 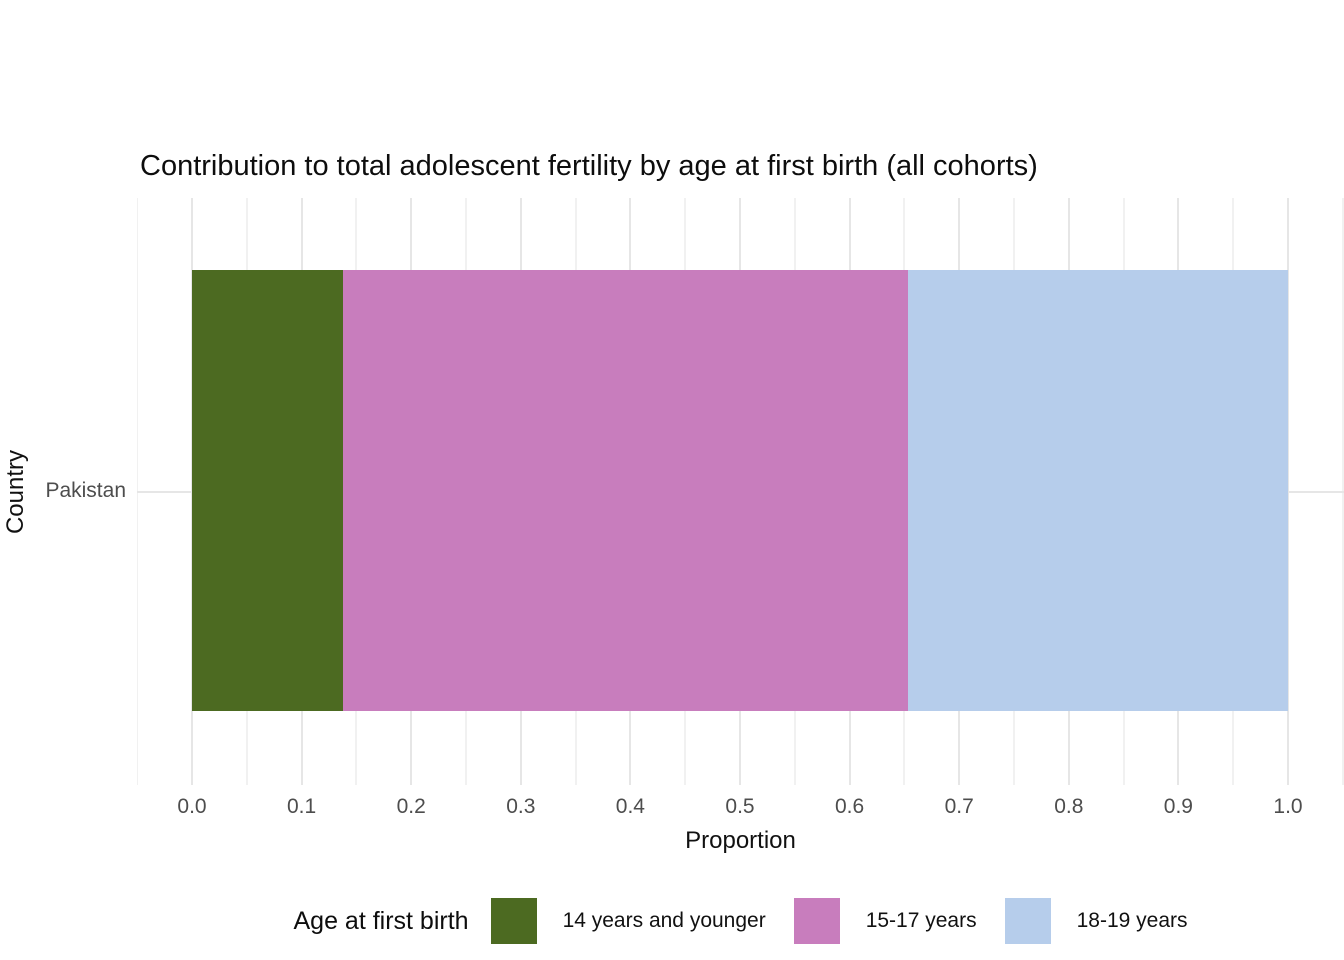 What do you see at coordinates (85, 490) in the screenshot?
I see `y-tick-label-pakistan: Pakistan` at bounding box center [85, 490].